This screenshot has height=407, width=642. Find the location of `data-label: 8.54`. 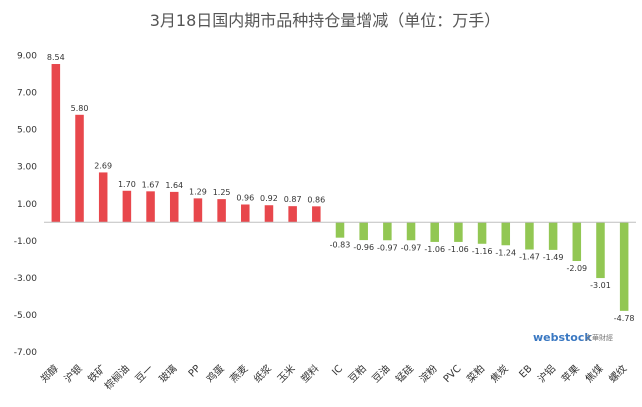

data-label: 8.54 is located at coordinates (56, 57).